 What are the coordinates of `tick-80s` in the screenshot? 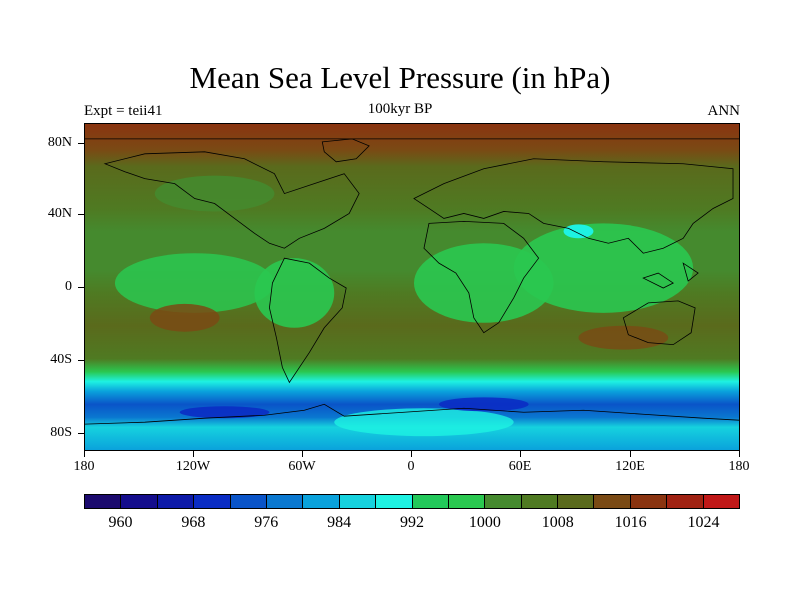 It's located at (81, 433).